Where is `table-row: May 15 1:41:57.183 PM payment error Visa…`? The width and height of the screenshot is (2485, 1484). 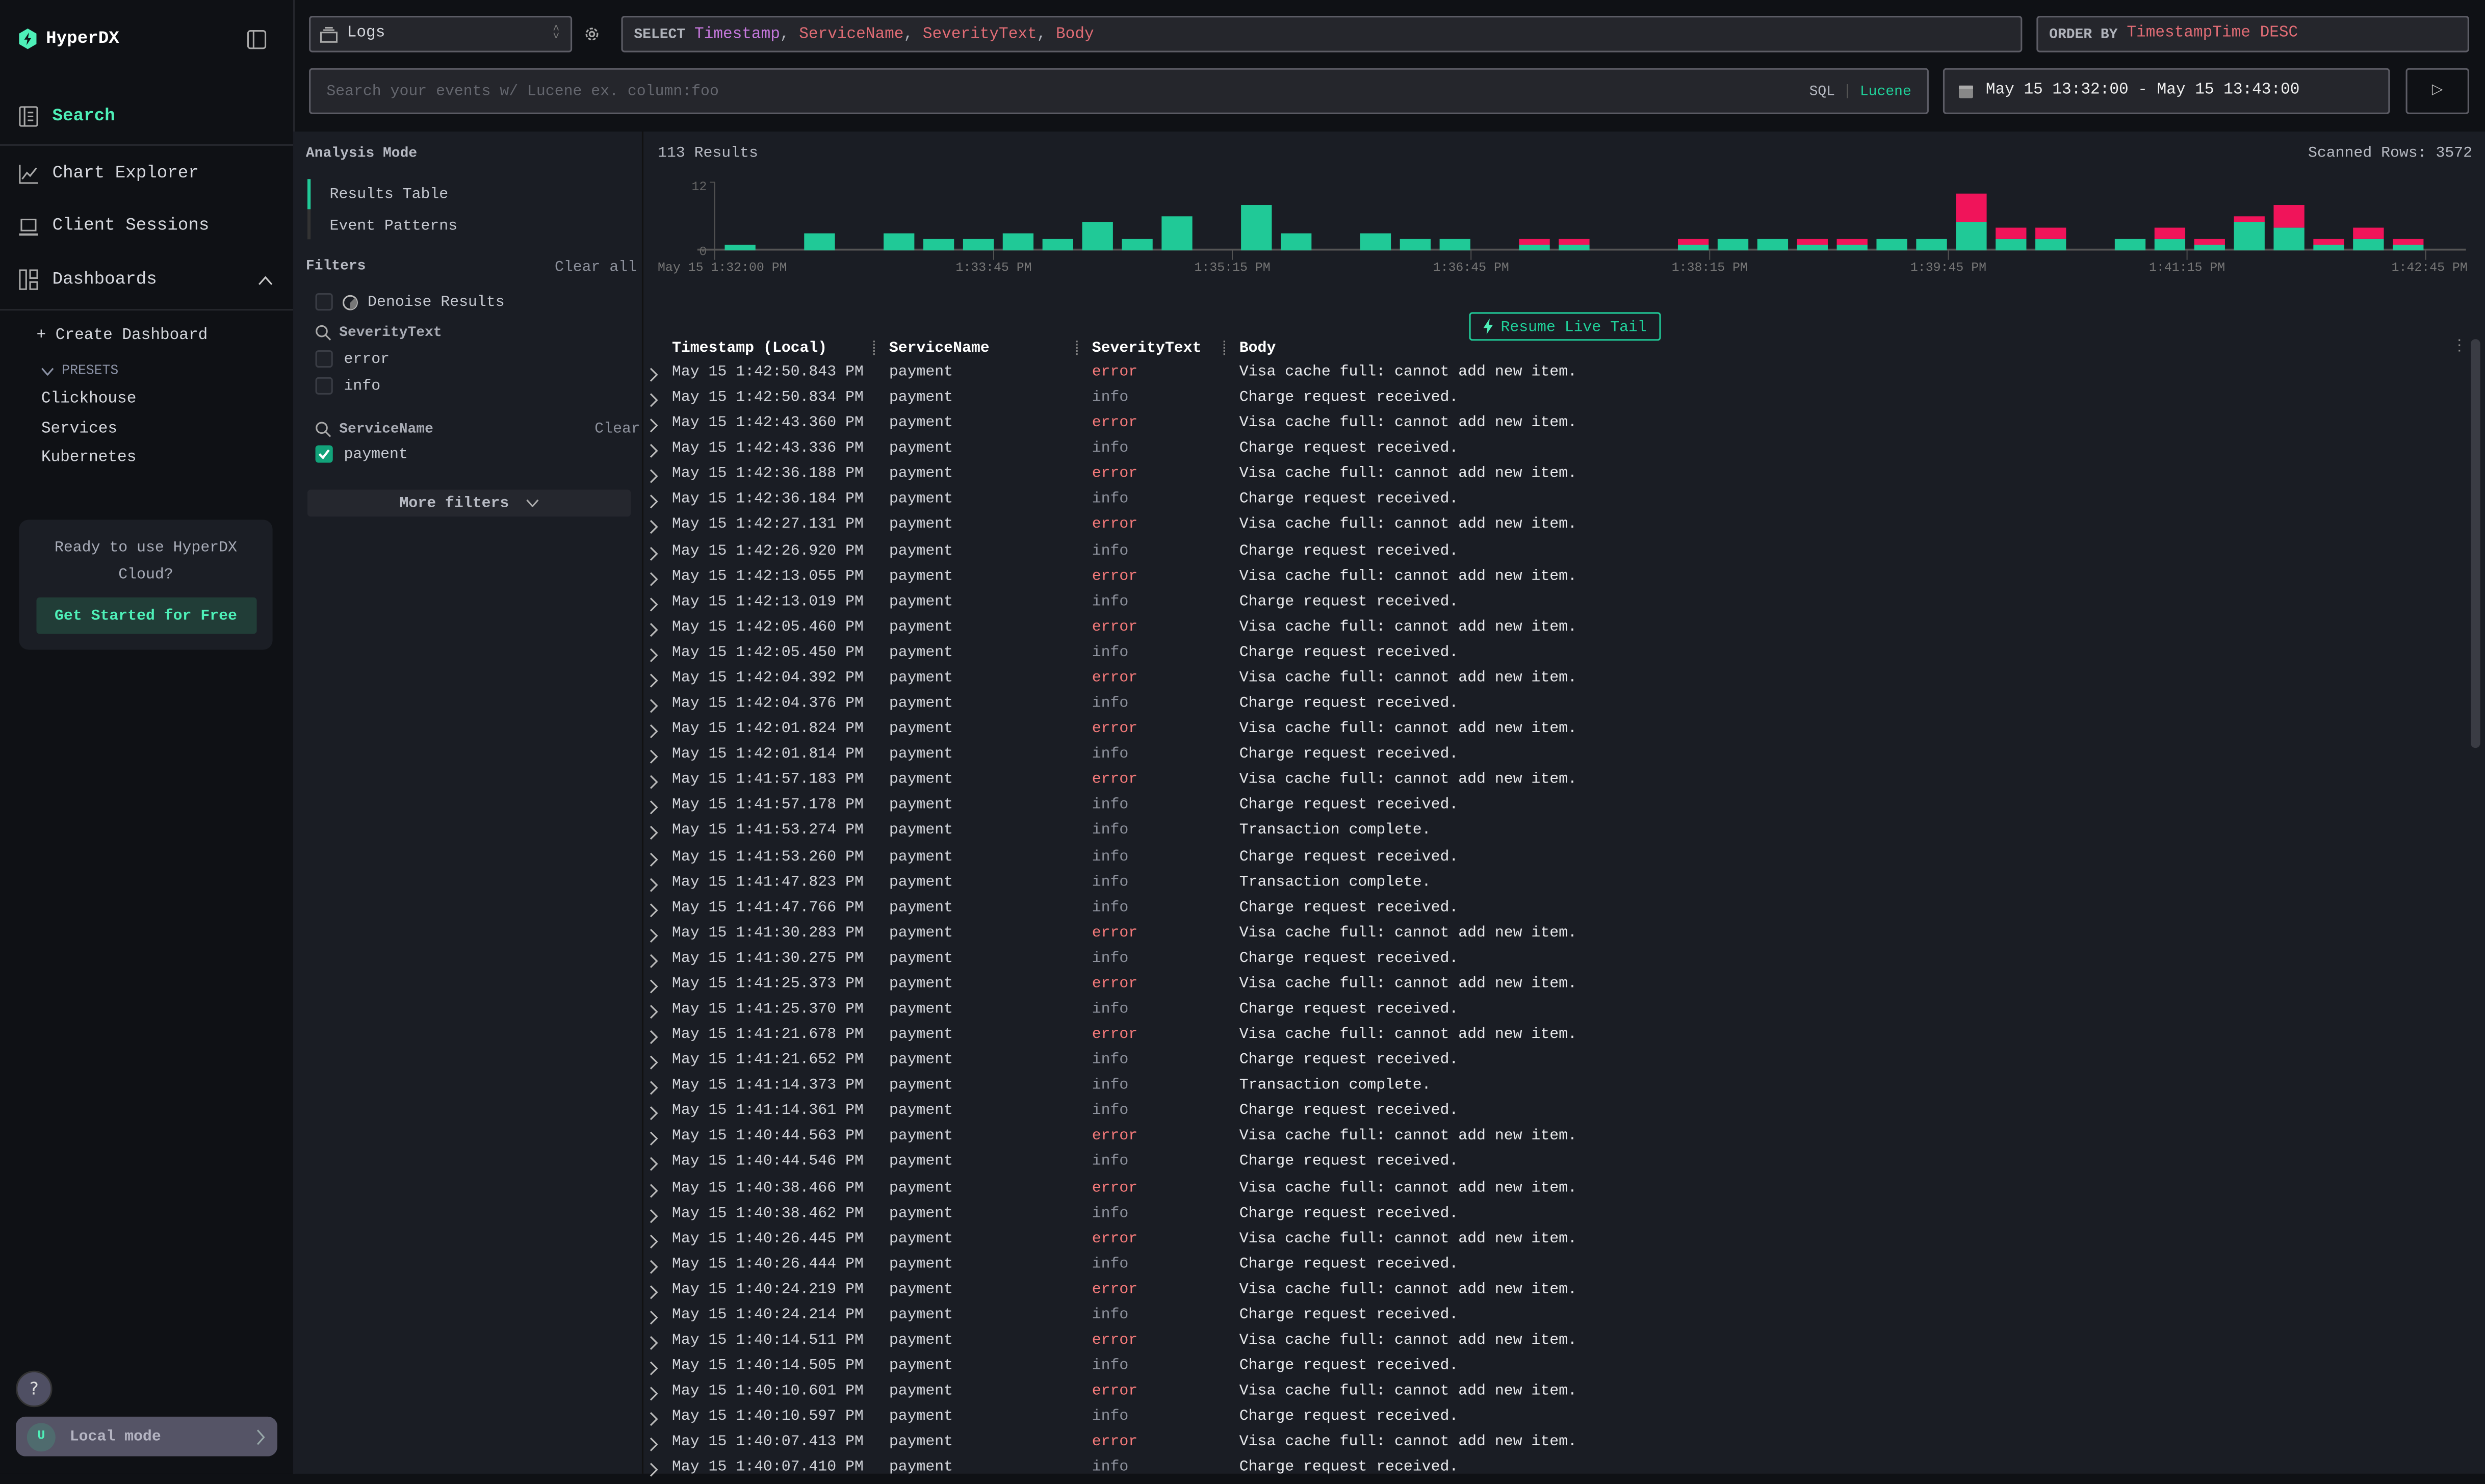 table-row: May 15 1:41:57.183 PM payment error Visa… is located at coordinates (1556, 783).